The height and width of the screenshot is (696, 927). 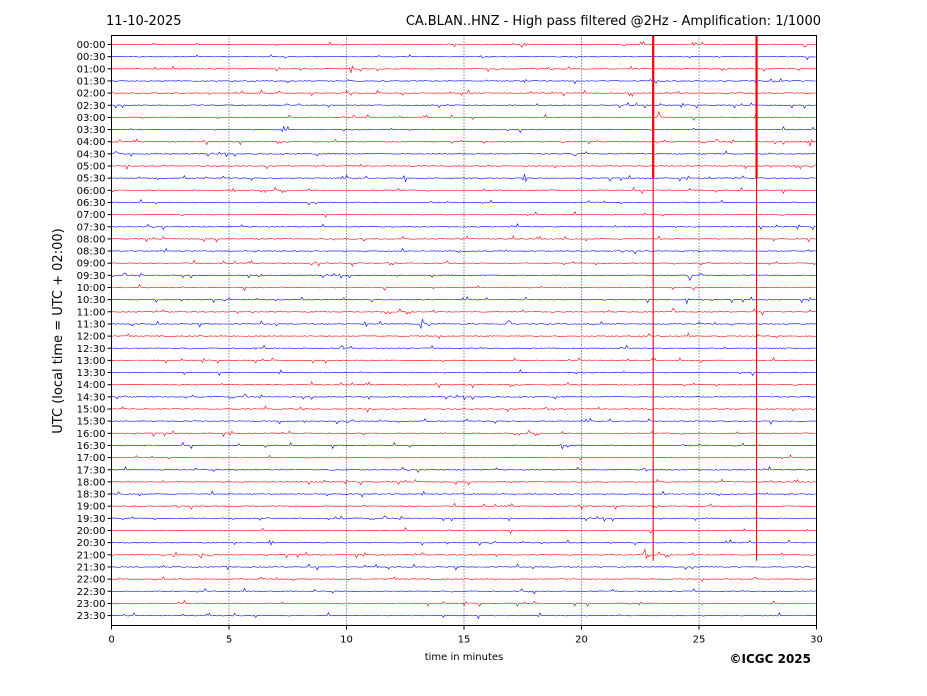 What do you see at coordinates (91, 106) in the screenshot?
I see `y-tick-label: 02:30` at bounding box center [91, 106].